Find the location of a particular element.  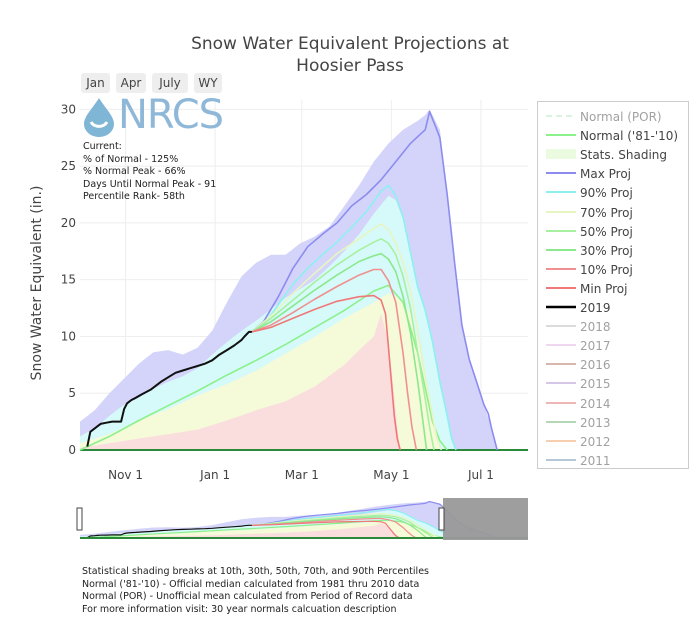

y-tick-label: 30 is located at coordinates (68, 109).